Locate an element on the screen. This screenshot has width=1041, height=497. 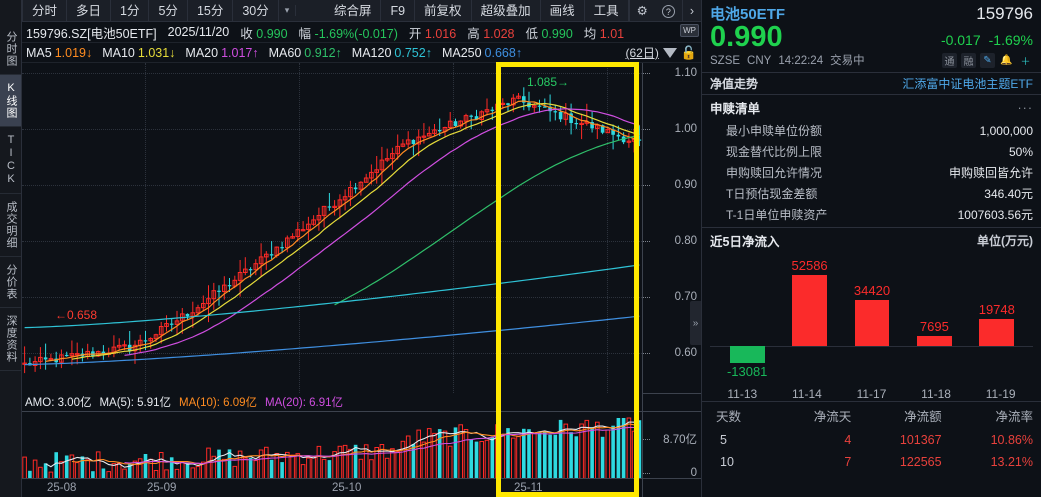
quote-avg-value: 1.01 is located at coordinates (612, 33).